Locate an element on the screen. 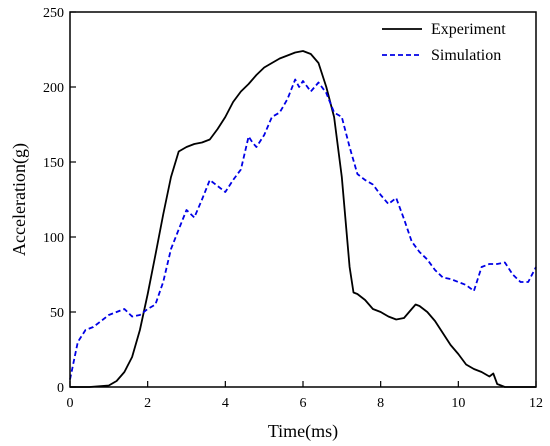 The height and width of the screenshot is (446, 550). x-tick-label-8: 8 is located at coordinates (380, 403).